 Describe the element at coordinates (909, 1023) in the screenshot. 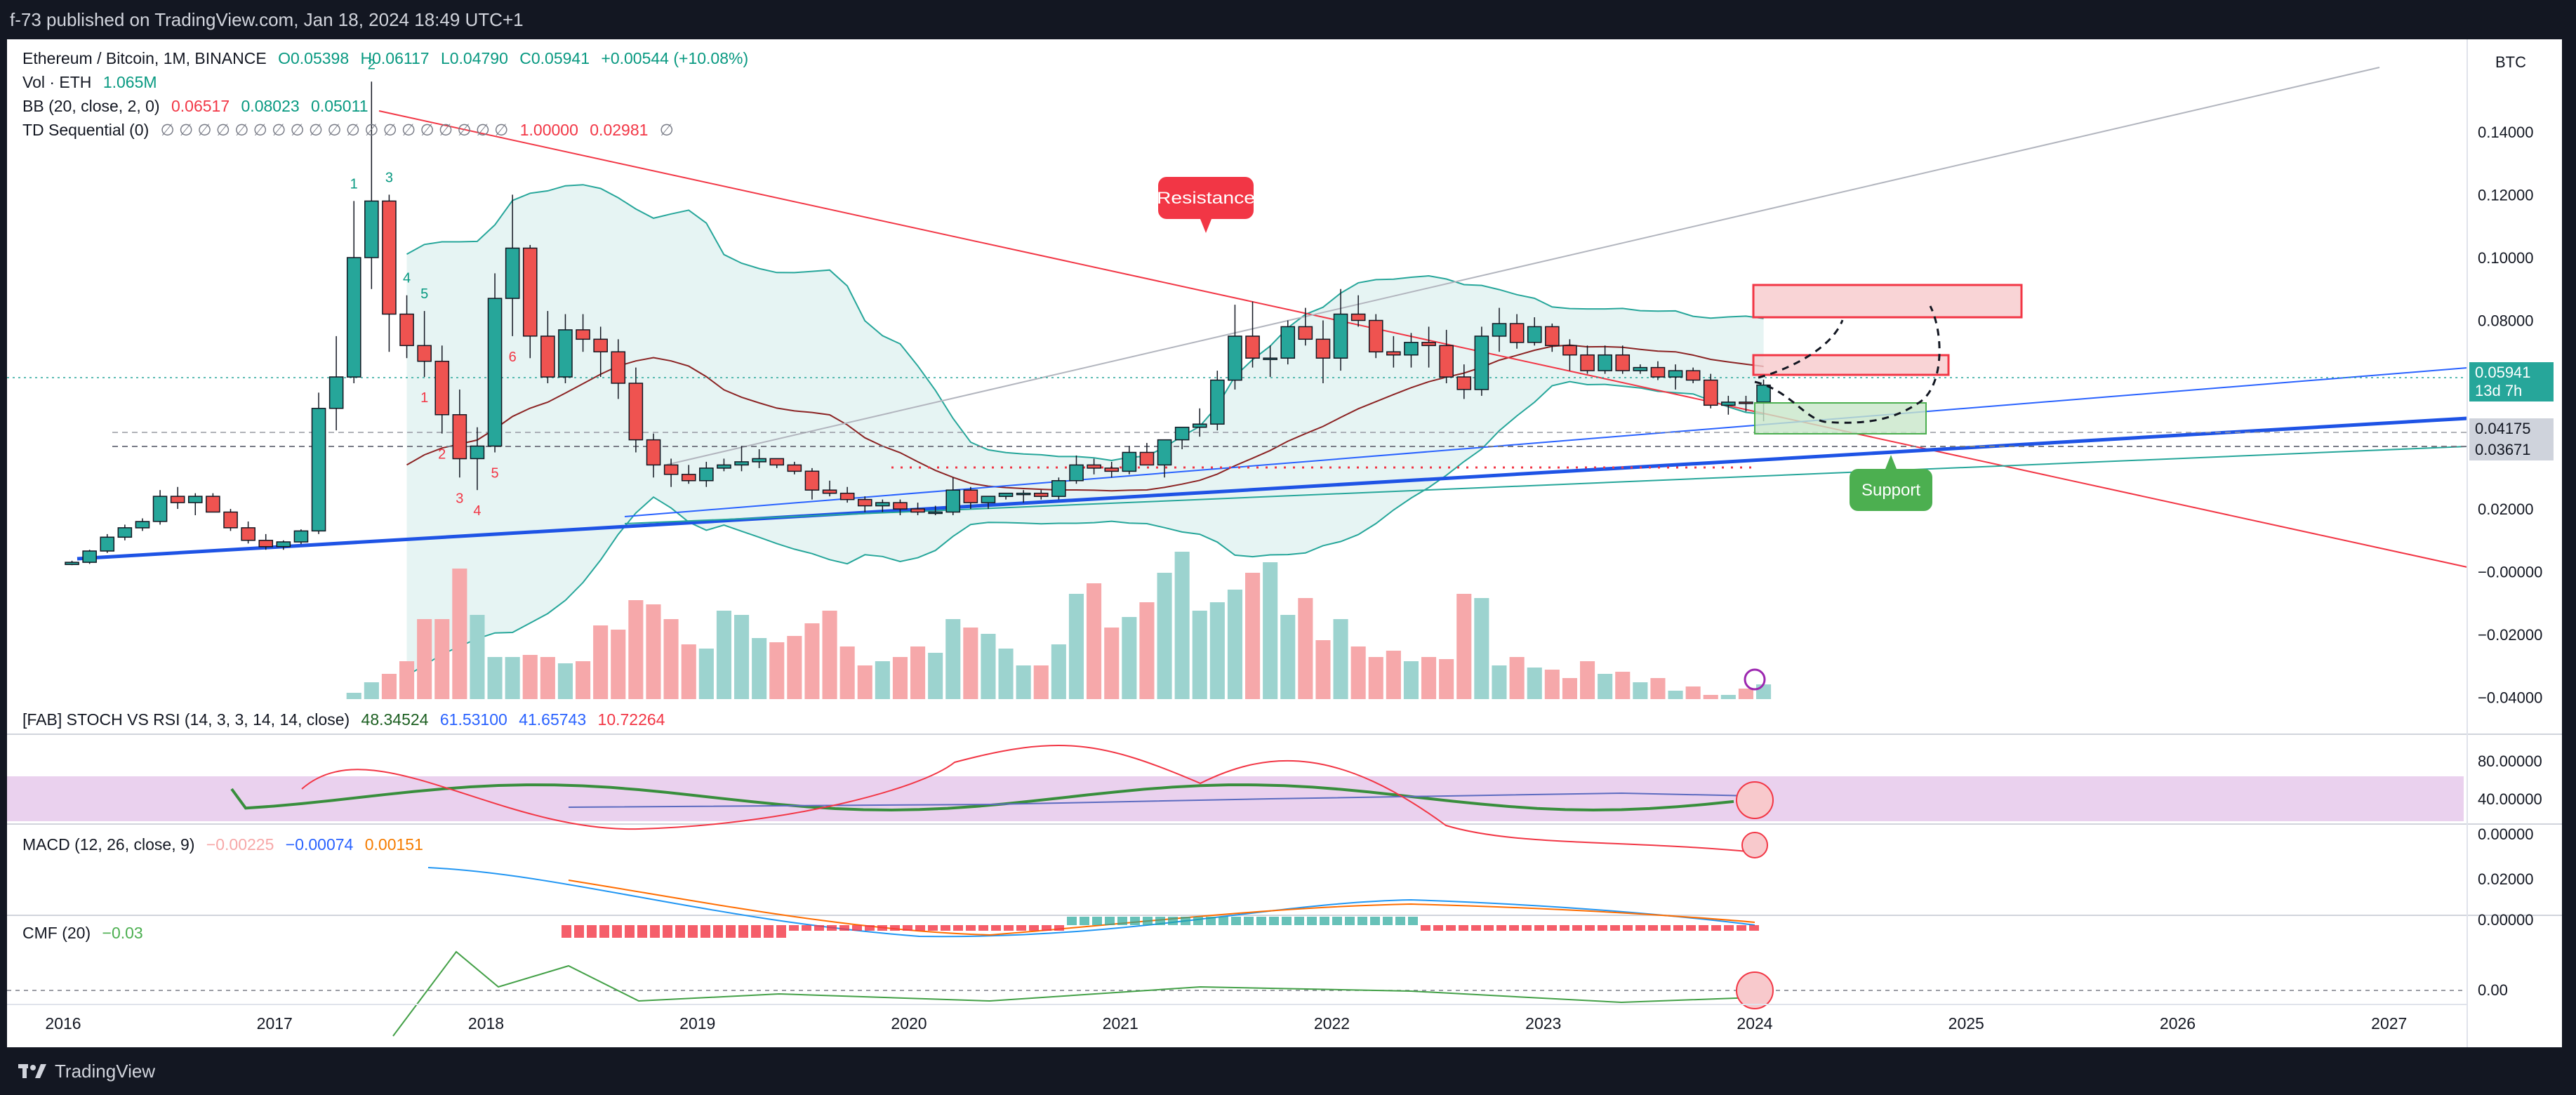

I see `time-tick-label: 2020` at that location.